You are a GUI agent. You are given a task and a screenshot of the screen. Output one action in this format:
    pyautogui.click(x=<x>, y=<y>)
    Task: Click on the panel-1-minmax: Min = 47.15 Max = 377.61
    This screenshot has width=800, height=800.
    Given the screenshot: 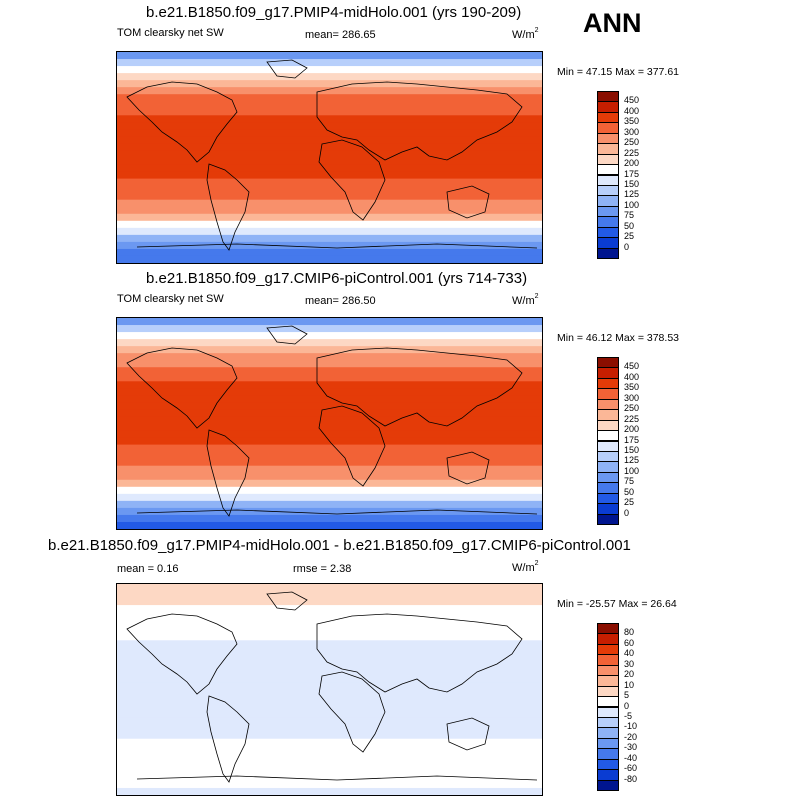 What is the action you would take?
    pyautogui.click(x=618, y=72)
    